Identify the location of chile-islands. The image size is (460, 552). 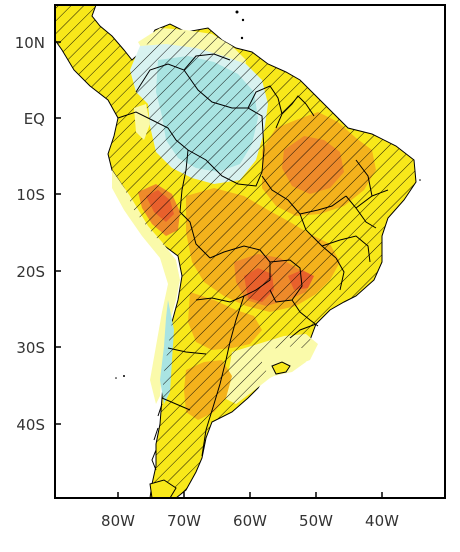
(157, 437).